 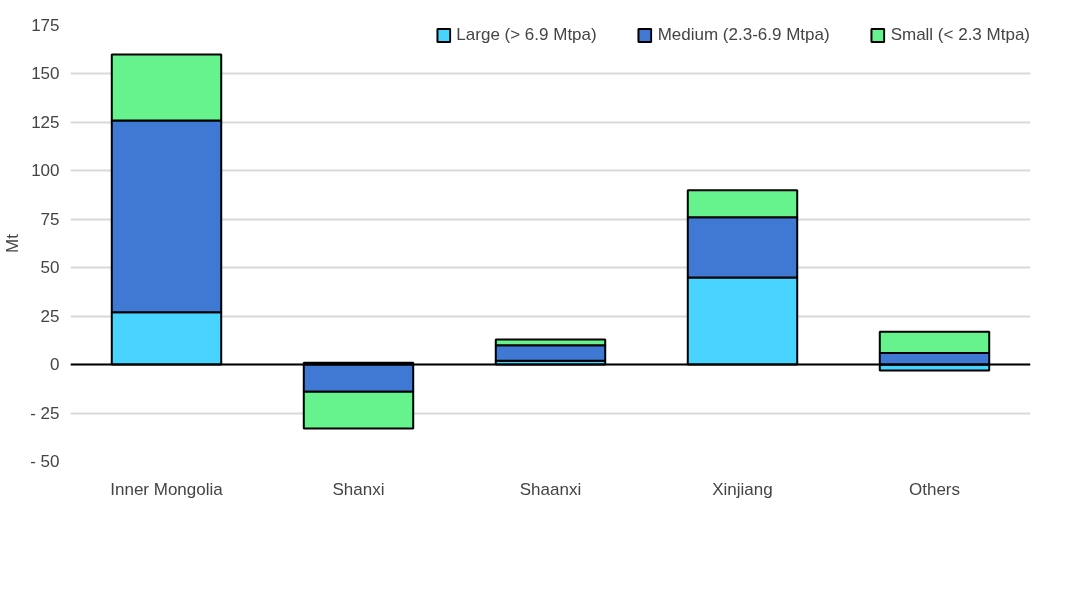 I want to click on y-tick-label: 25, so click(x=50, y=316).